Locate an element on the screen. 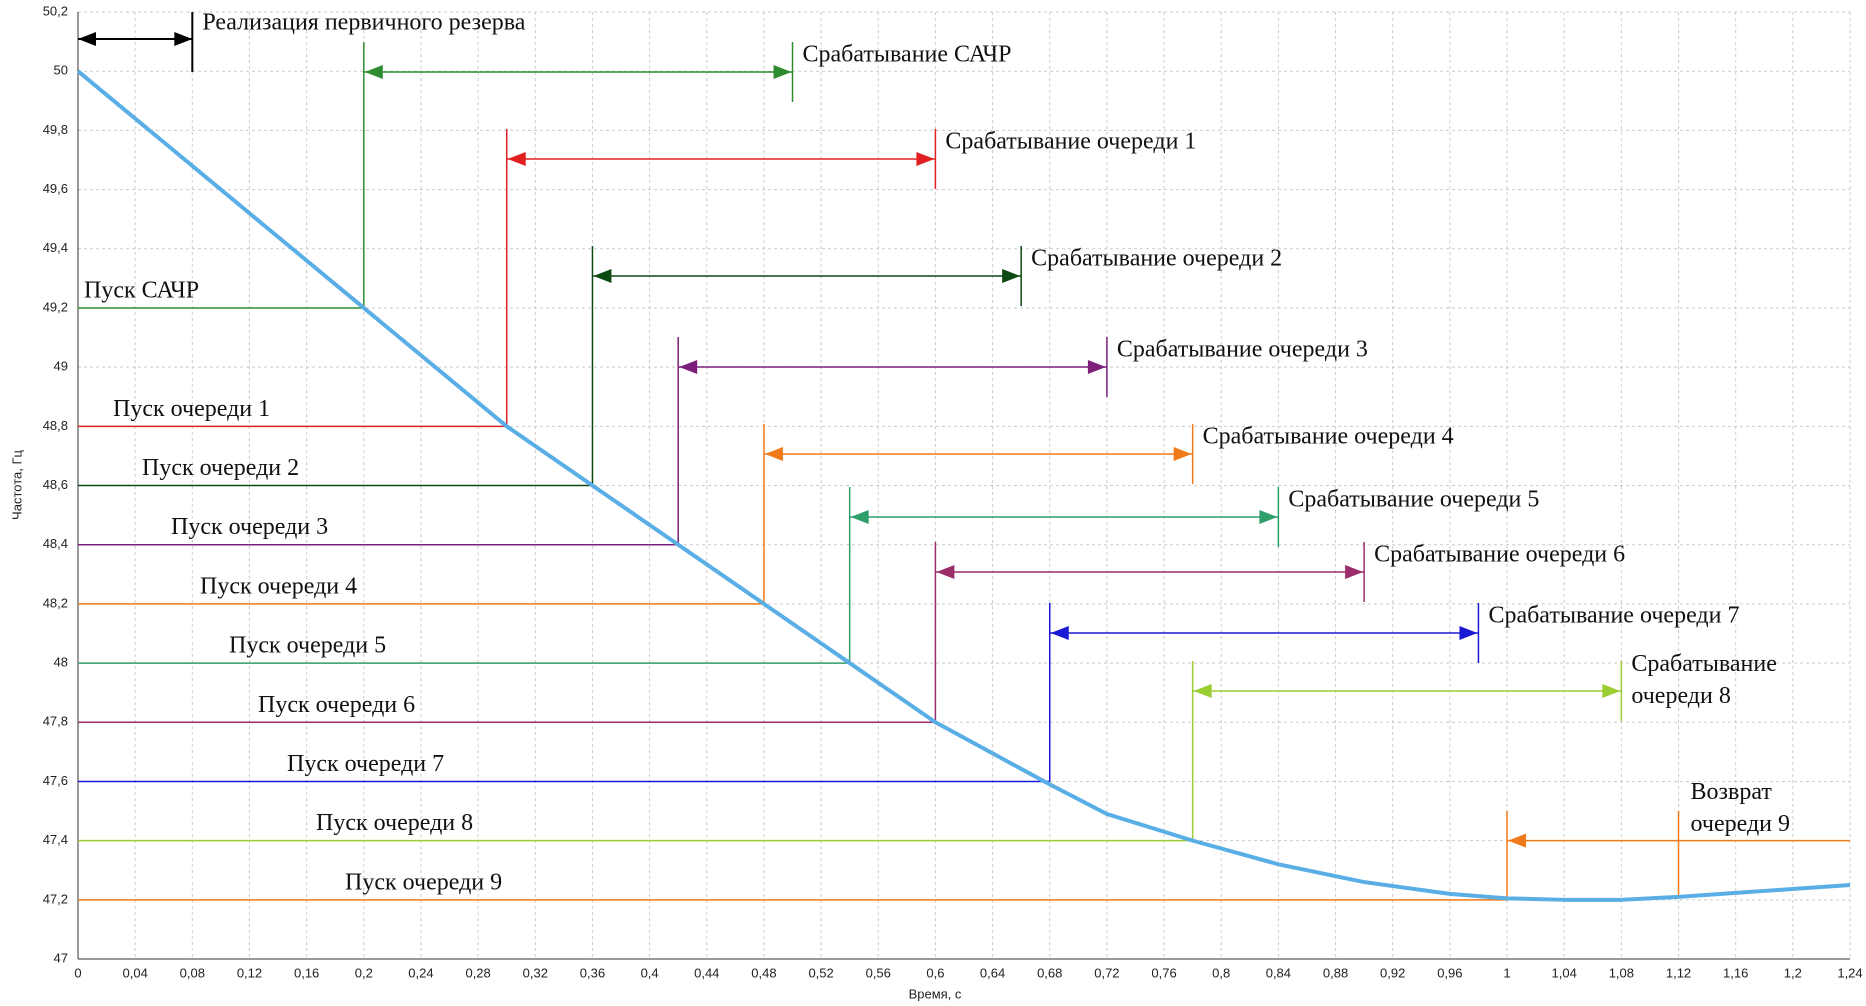 This screenshot has width=1866, height=1006. x-tick-label: 0,4 is located at coordinates (650, 972).